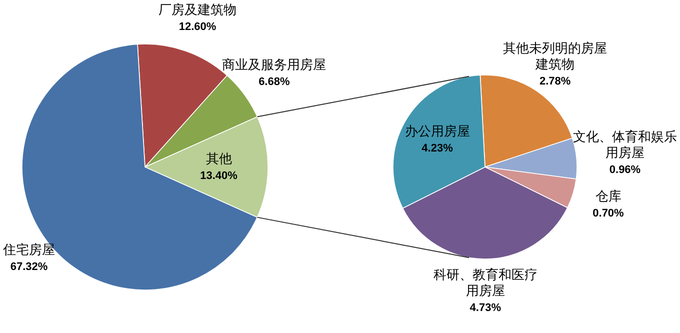 The width and height of the screenshot is (680, 333). Describe the element at coordinates (608, 213) in the screenshot. I see `data-label: 0.70%` at that location.